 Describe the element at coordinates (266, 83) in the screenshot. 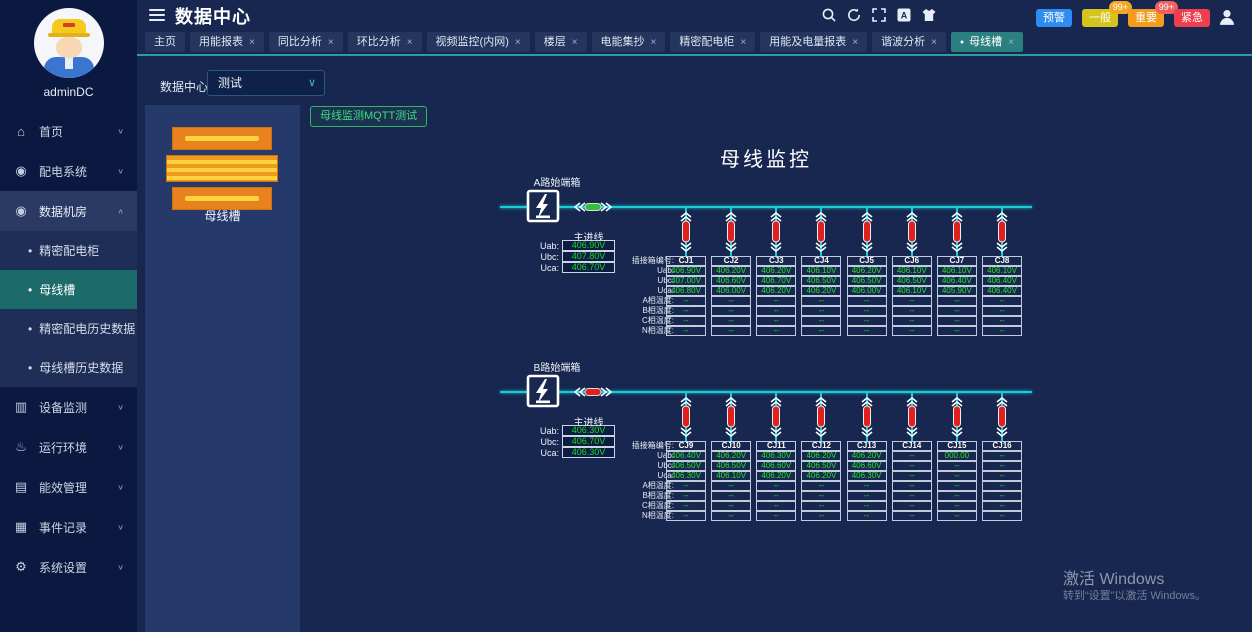

I see `datacenter-select: 测试 ∨` at that location.